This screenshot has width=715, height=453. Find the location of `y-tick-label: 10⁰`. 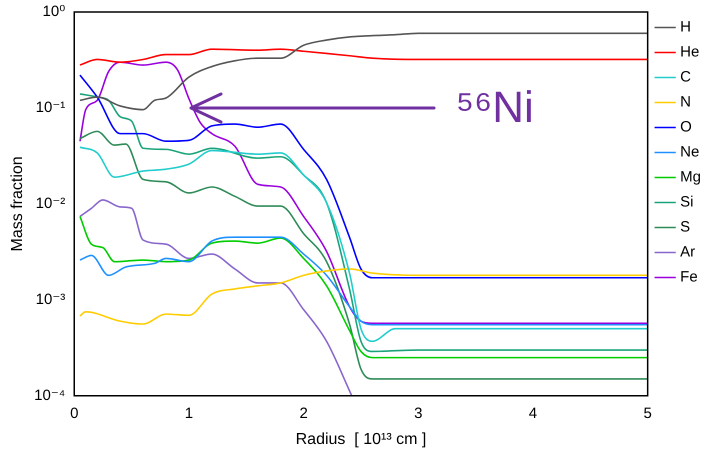

y-tick-label: 10⁰ is located at coordinates (54, 11).